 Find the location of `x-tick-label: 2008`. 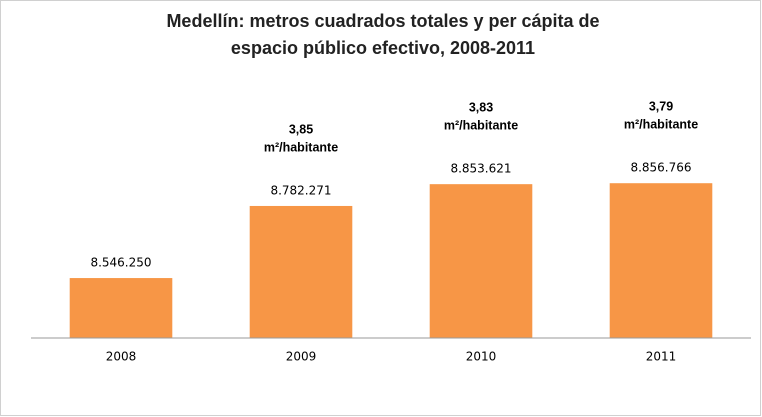

x-tick-label: 2008 is located at coordinates (121, 357).